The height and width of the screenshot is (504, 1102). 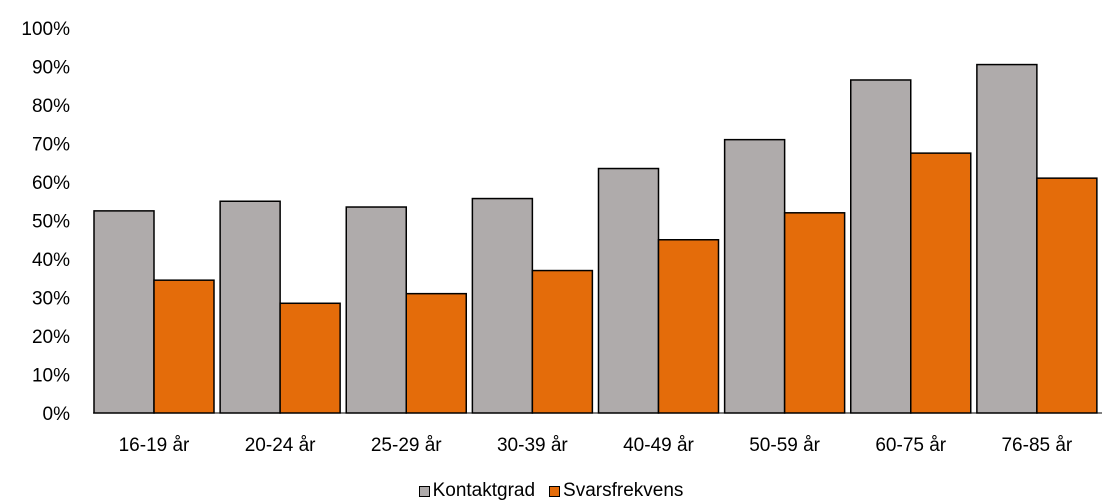 What do you see at coordinates (658, 445) in the screenshot?
I see `x-tick-label: 40-49 år` at bounding box center [658, 445].